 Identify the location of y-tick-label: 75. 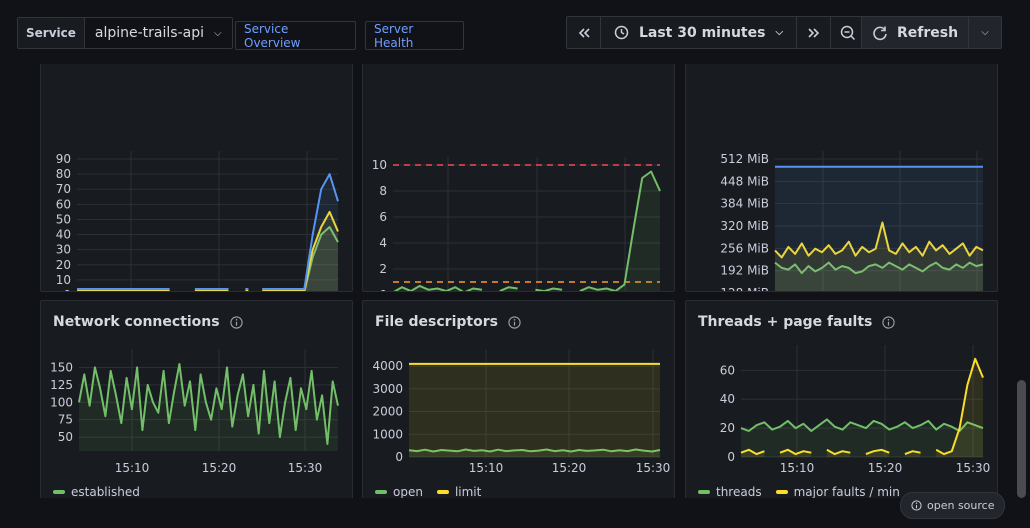
(65, 420).